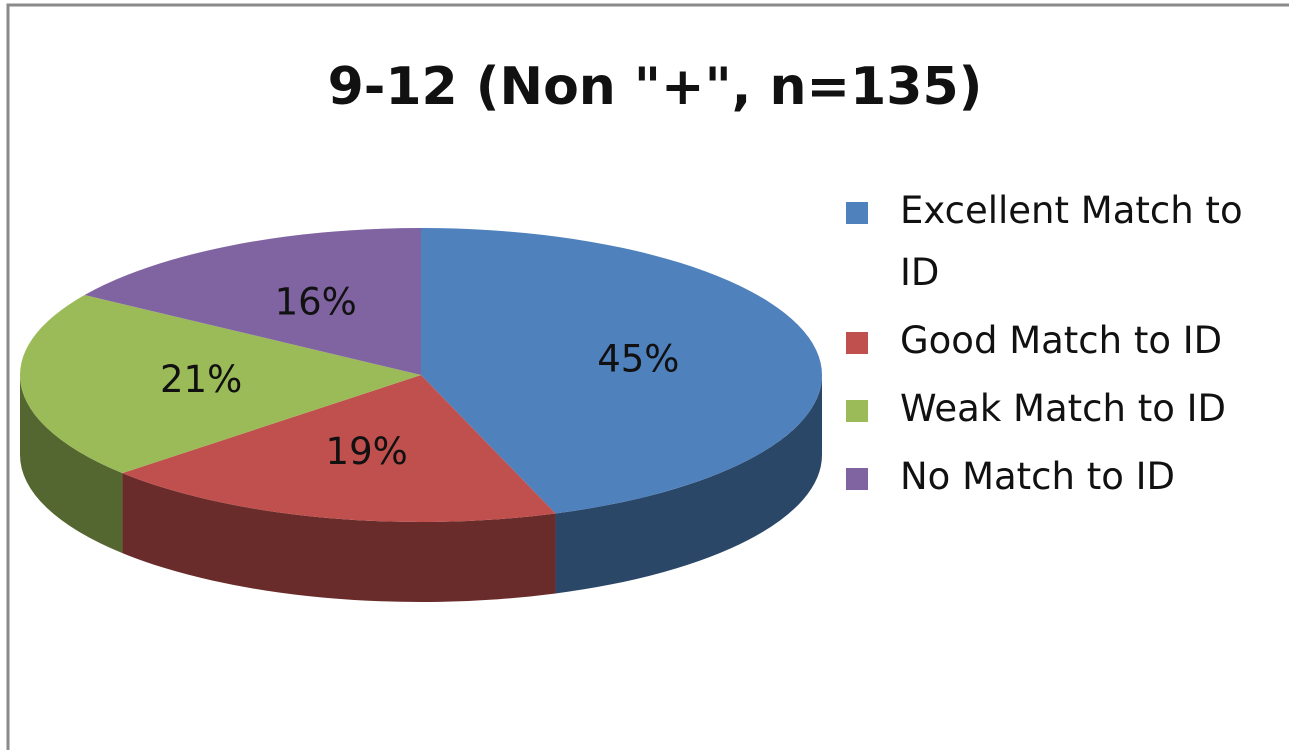  I want to click on data-label: 21%, so click(201, 379).